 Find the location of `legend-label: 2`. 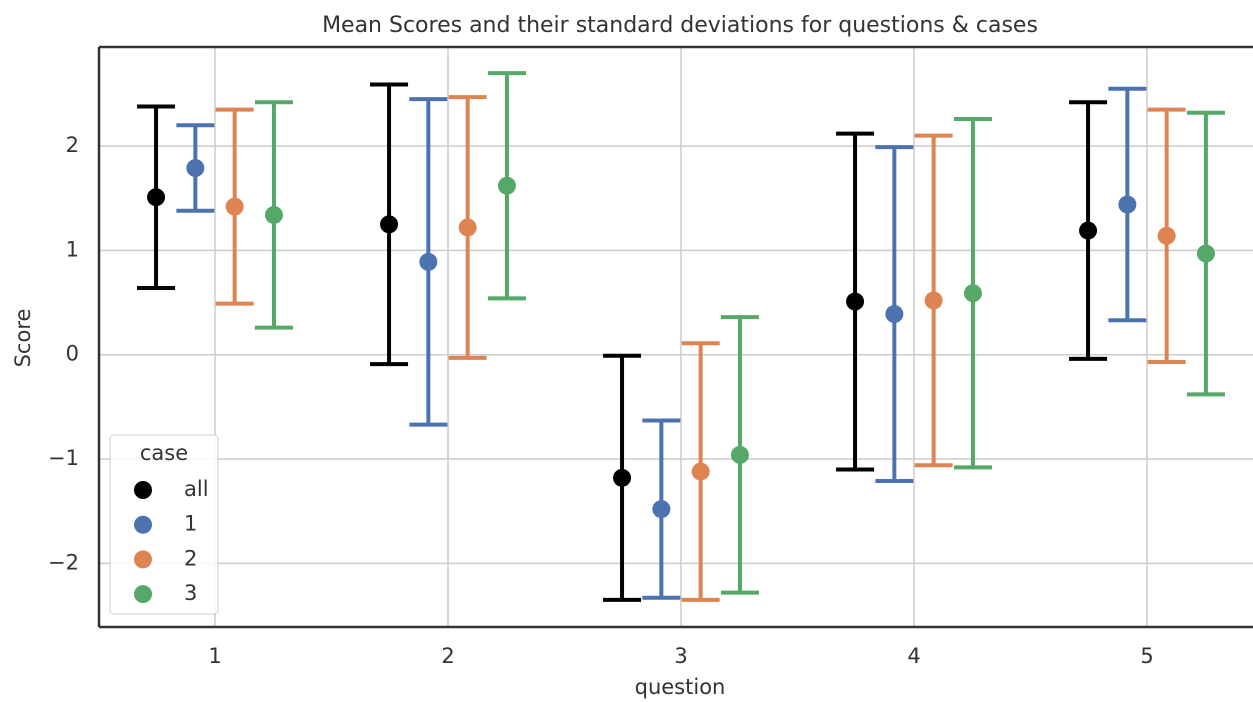

legend-label: 2 is located at coordinates (190, 558).